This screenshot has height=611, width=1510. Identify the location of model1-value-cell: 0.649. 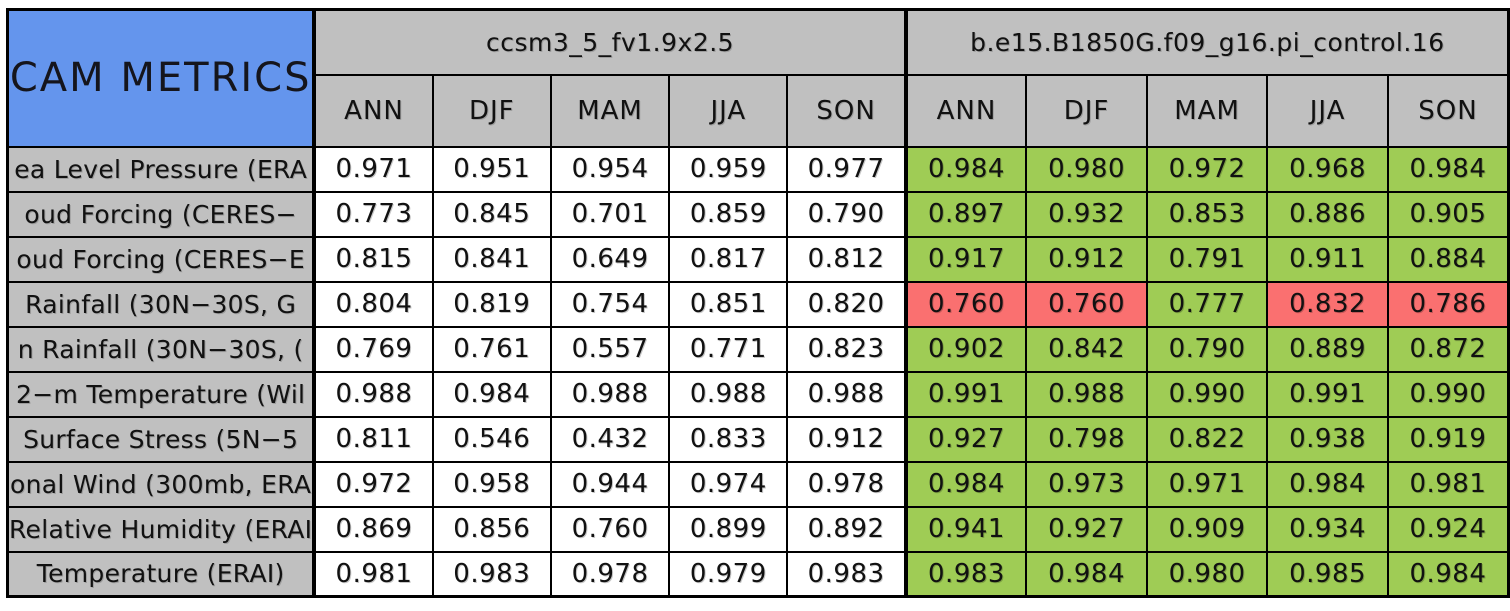
(610, 259).